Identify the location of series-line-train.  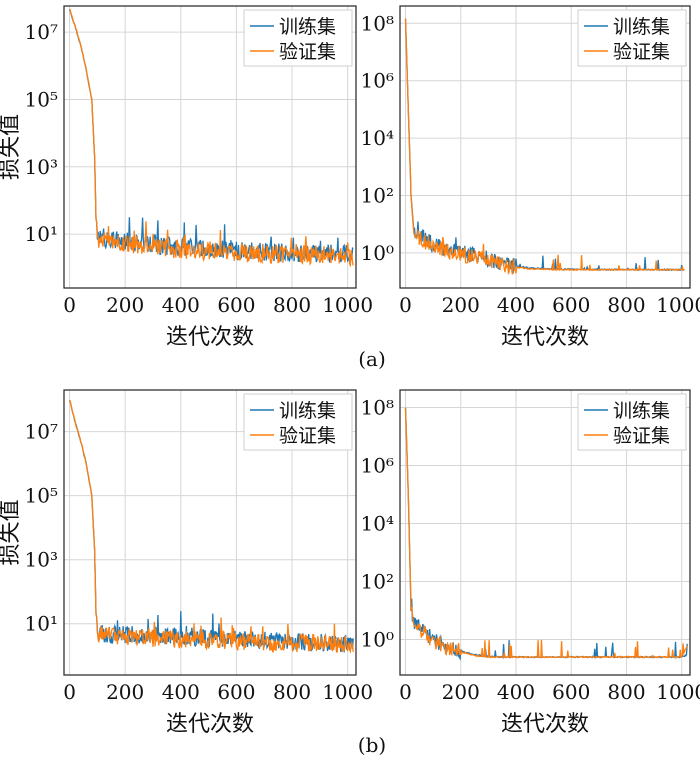
(211, 135).